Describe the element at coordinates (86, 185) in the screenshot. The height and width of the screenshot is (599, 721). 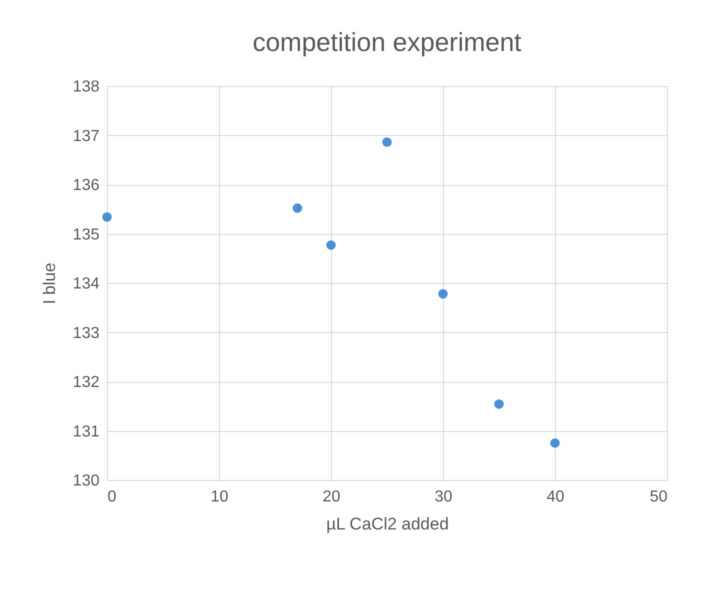
I see `y-tick-label: 136` at that location.